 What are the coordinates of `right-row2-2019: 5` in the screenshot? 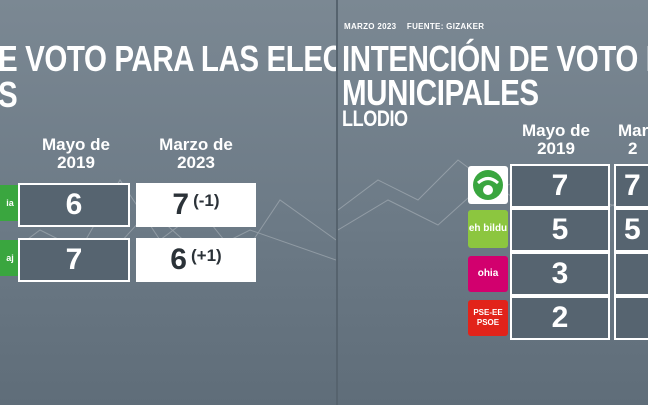 It's located at (560, 230).